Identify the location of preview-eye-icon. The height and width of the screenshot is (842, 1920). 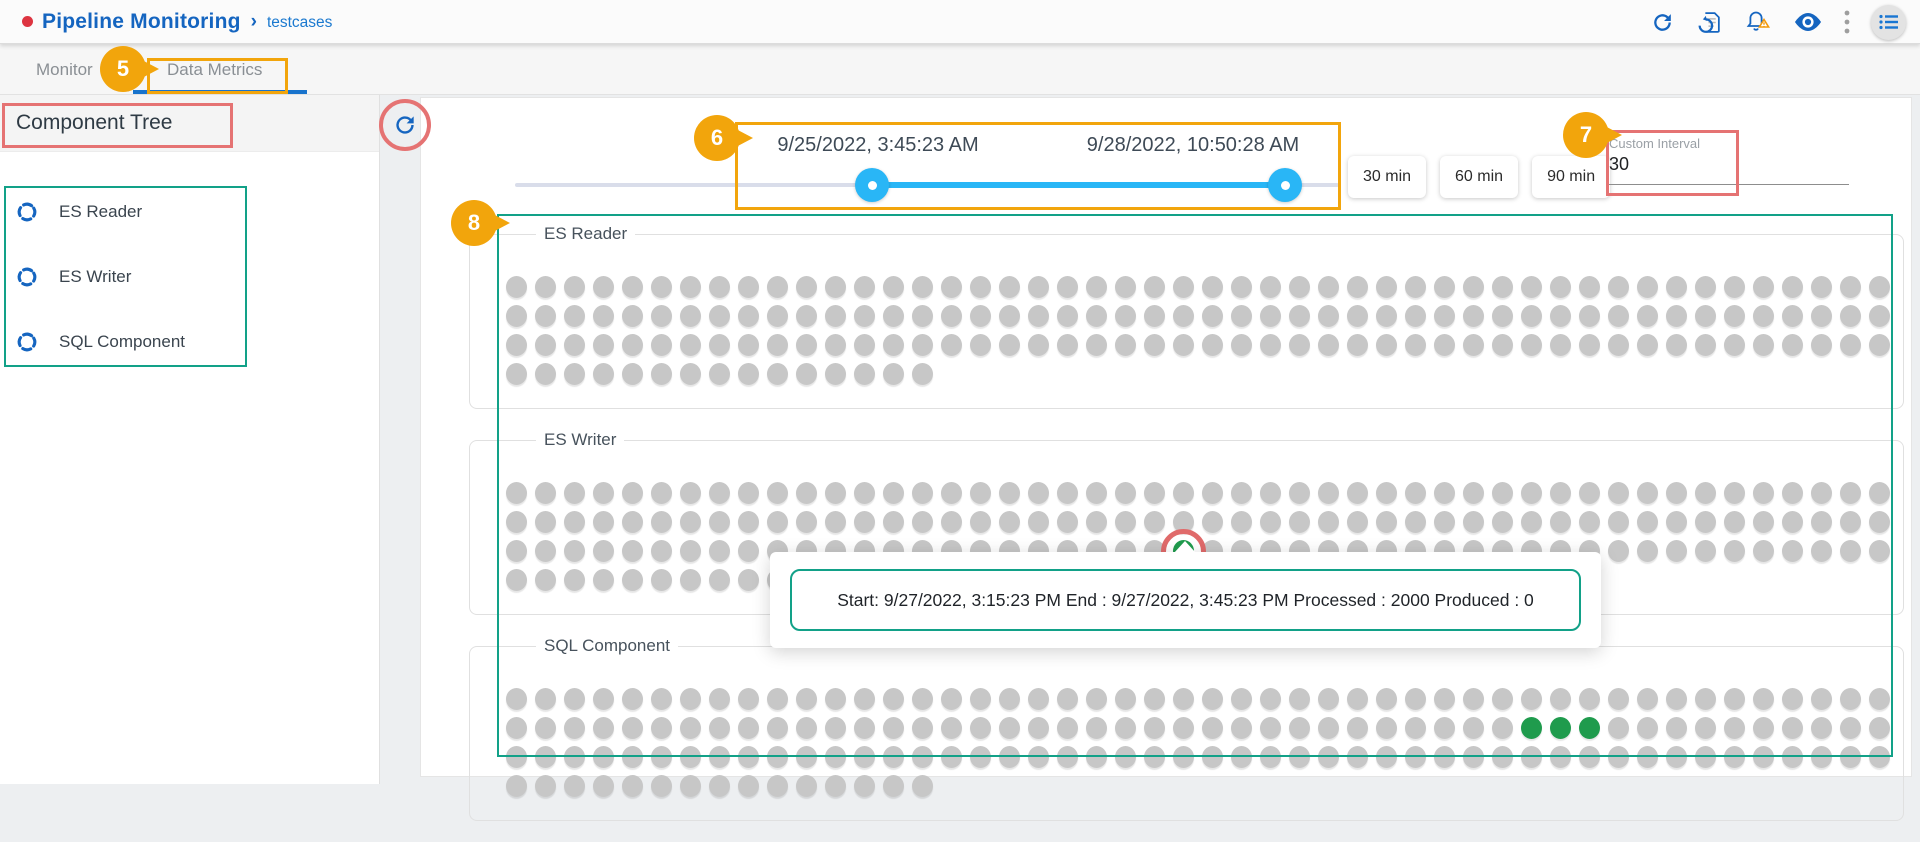
(1808, 22).